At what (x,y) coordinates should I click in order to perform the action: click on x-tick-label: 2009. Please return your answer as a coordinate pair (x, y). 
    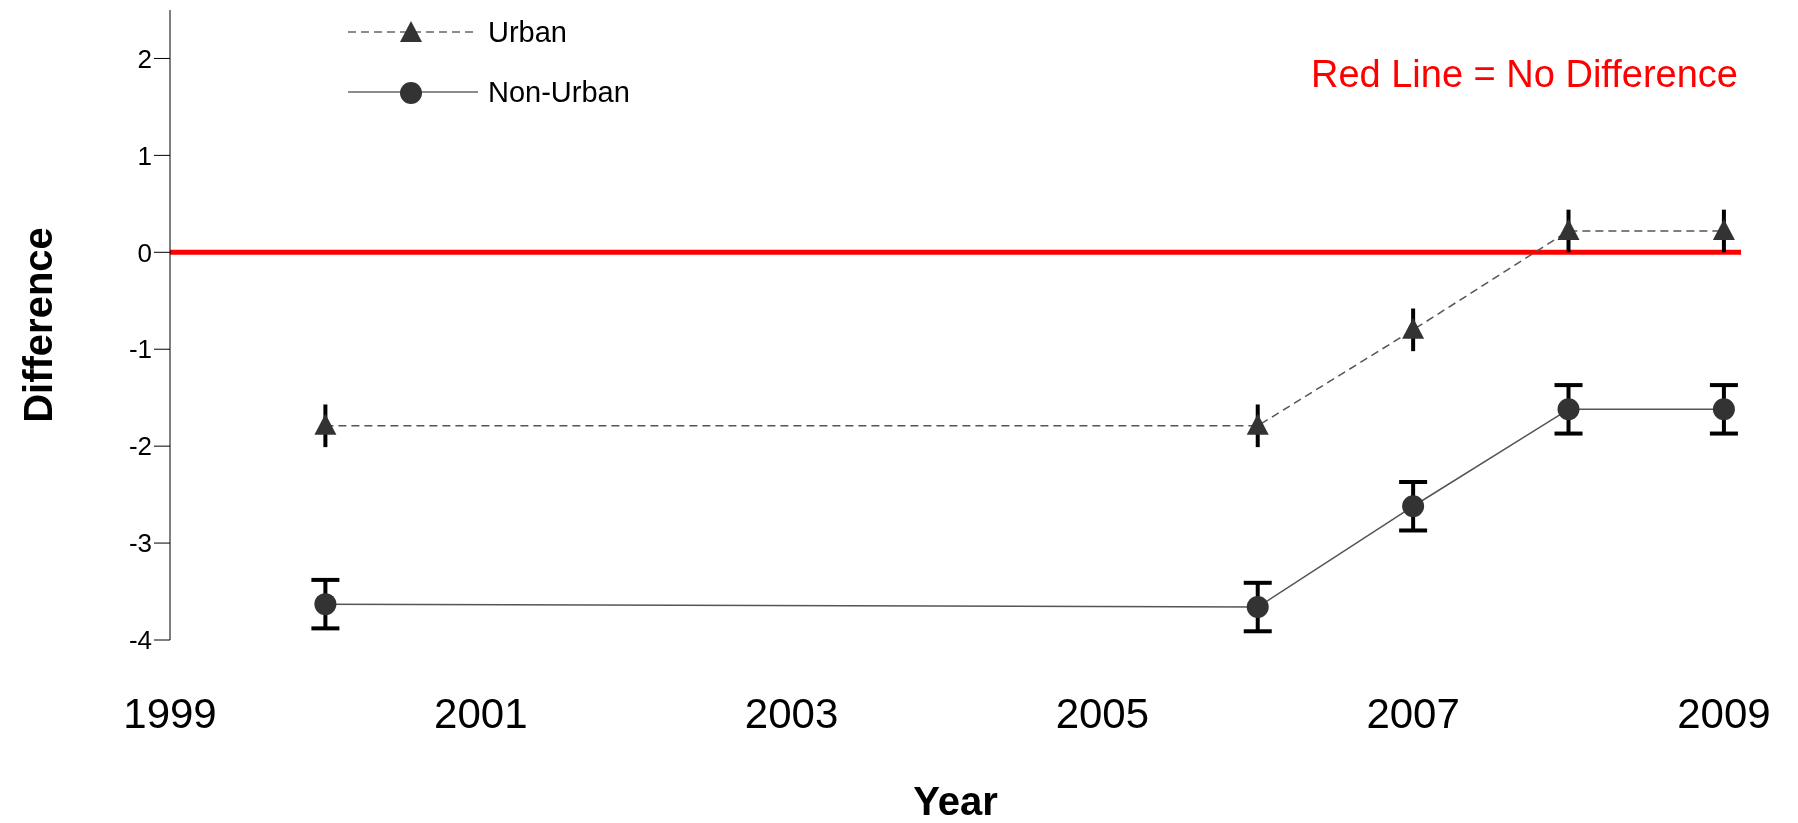
    Looking at the image, I should click on (1724, 713).